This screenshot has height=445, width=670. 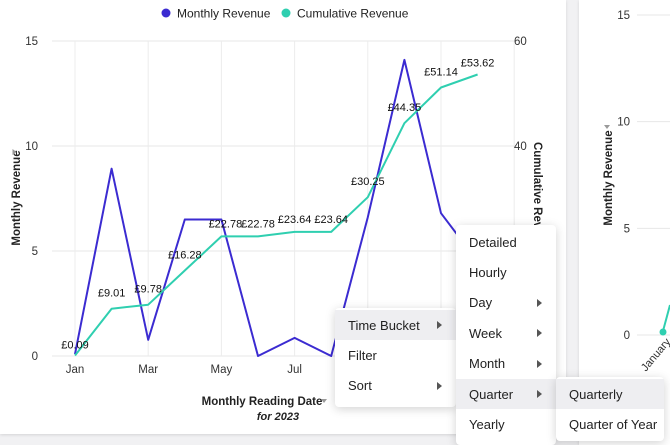 I want to click on time-bucket-item-quarter: Quarter, so click(x=506, y=394).